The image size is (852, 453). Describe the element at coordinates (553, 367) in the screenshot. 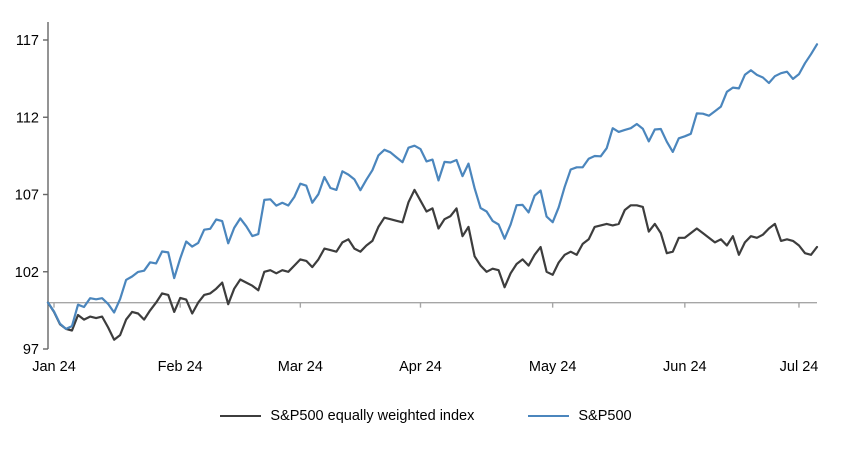

I see `x-tick-label: May 24` at that location.